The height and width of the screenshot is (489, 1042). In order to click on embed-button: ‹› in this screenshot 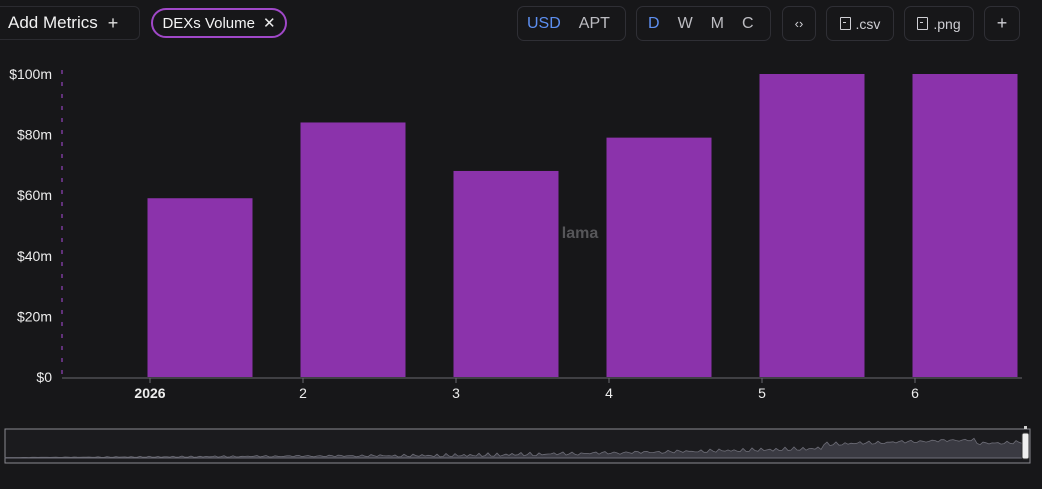, I will do `click(799, 23)`.